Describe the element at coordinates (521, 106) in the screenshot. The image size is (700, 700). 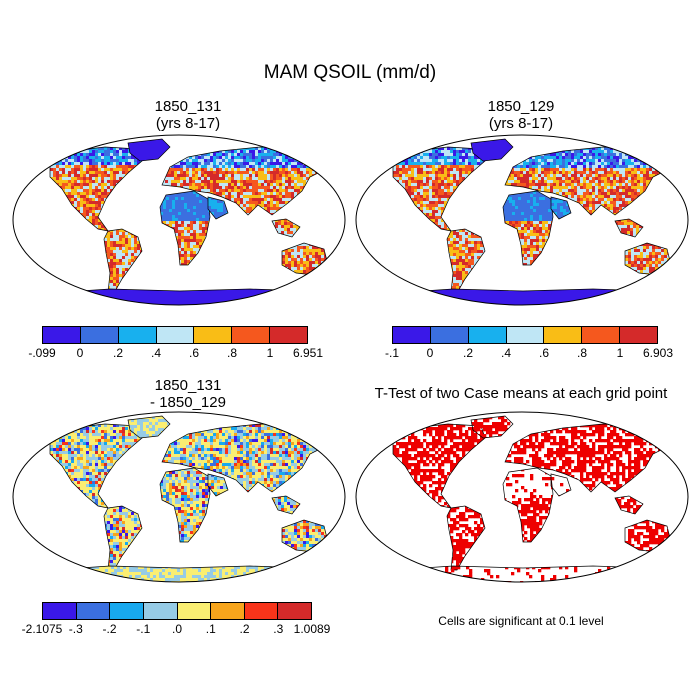
I see `panel-title-line1: 1850_129` at that location.